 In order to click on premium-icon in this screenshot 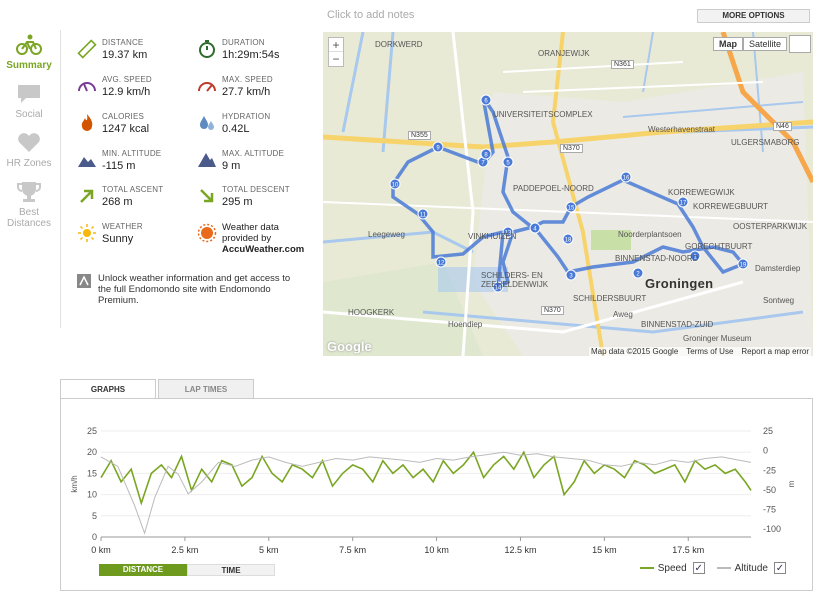, I will do `click(84, 289)`.